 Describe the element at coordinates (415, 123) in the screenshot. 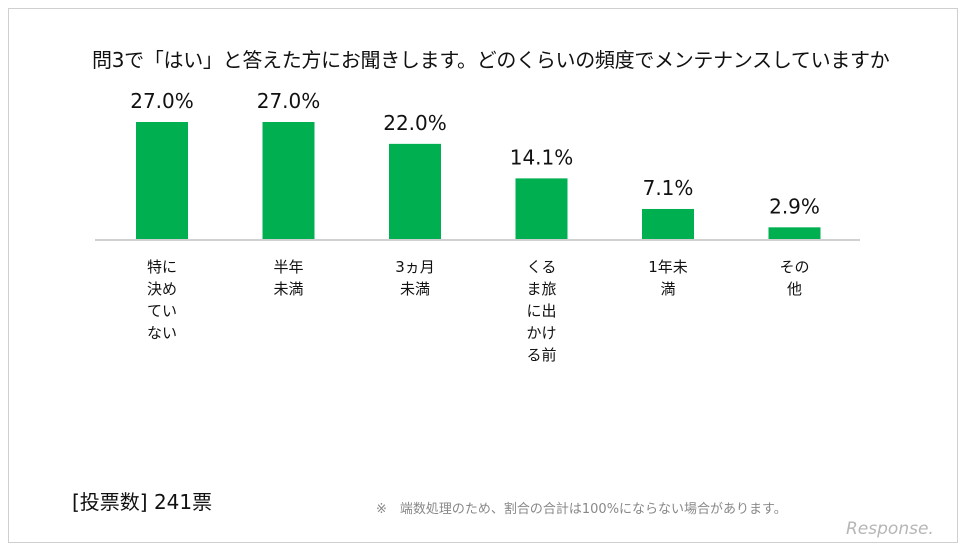

I see `bar-value-label: 22.0%` at that location.